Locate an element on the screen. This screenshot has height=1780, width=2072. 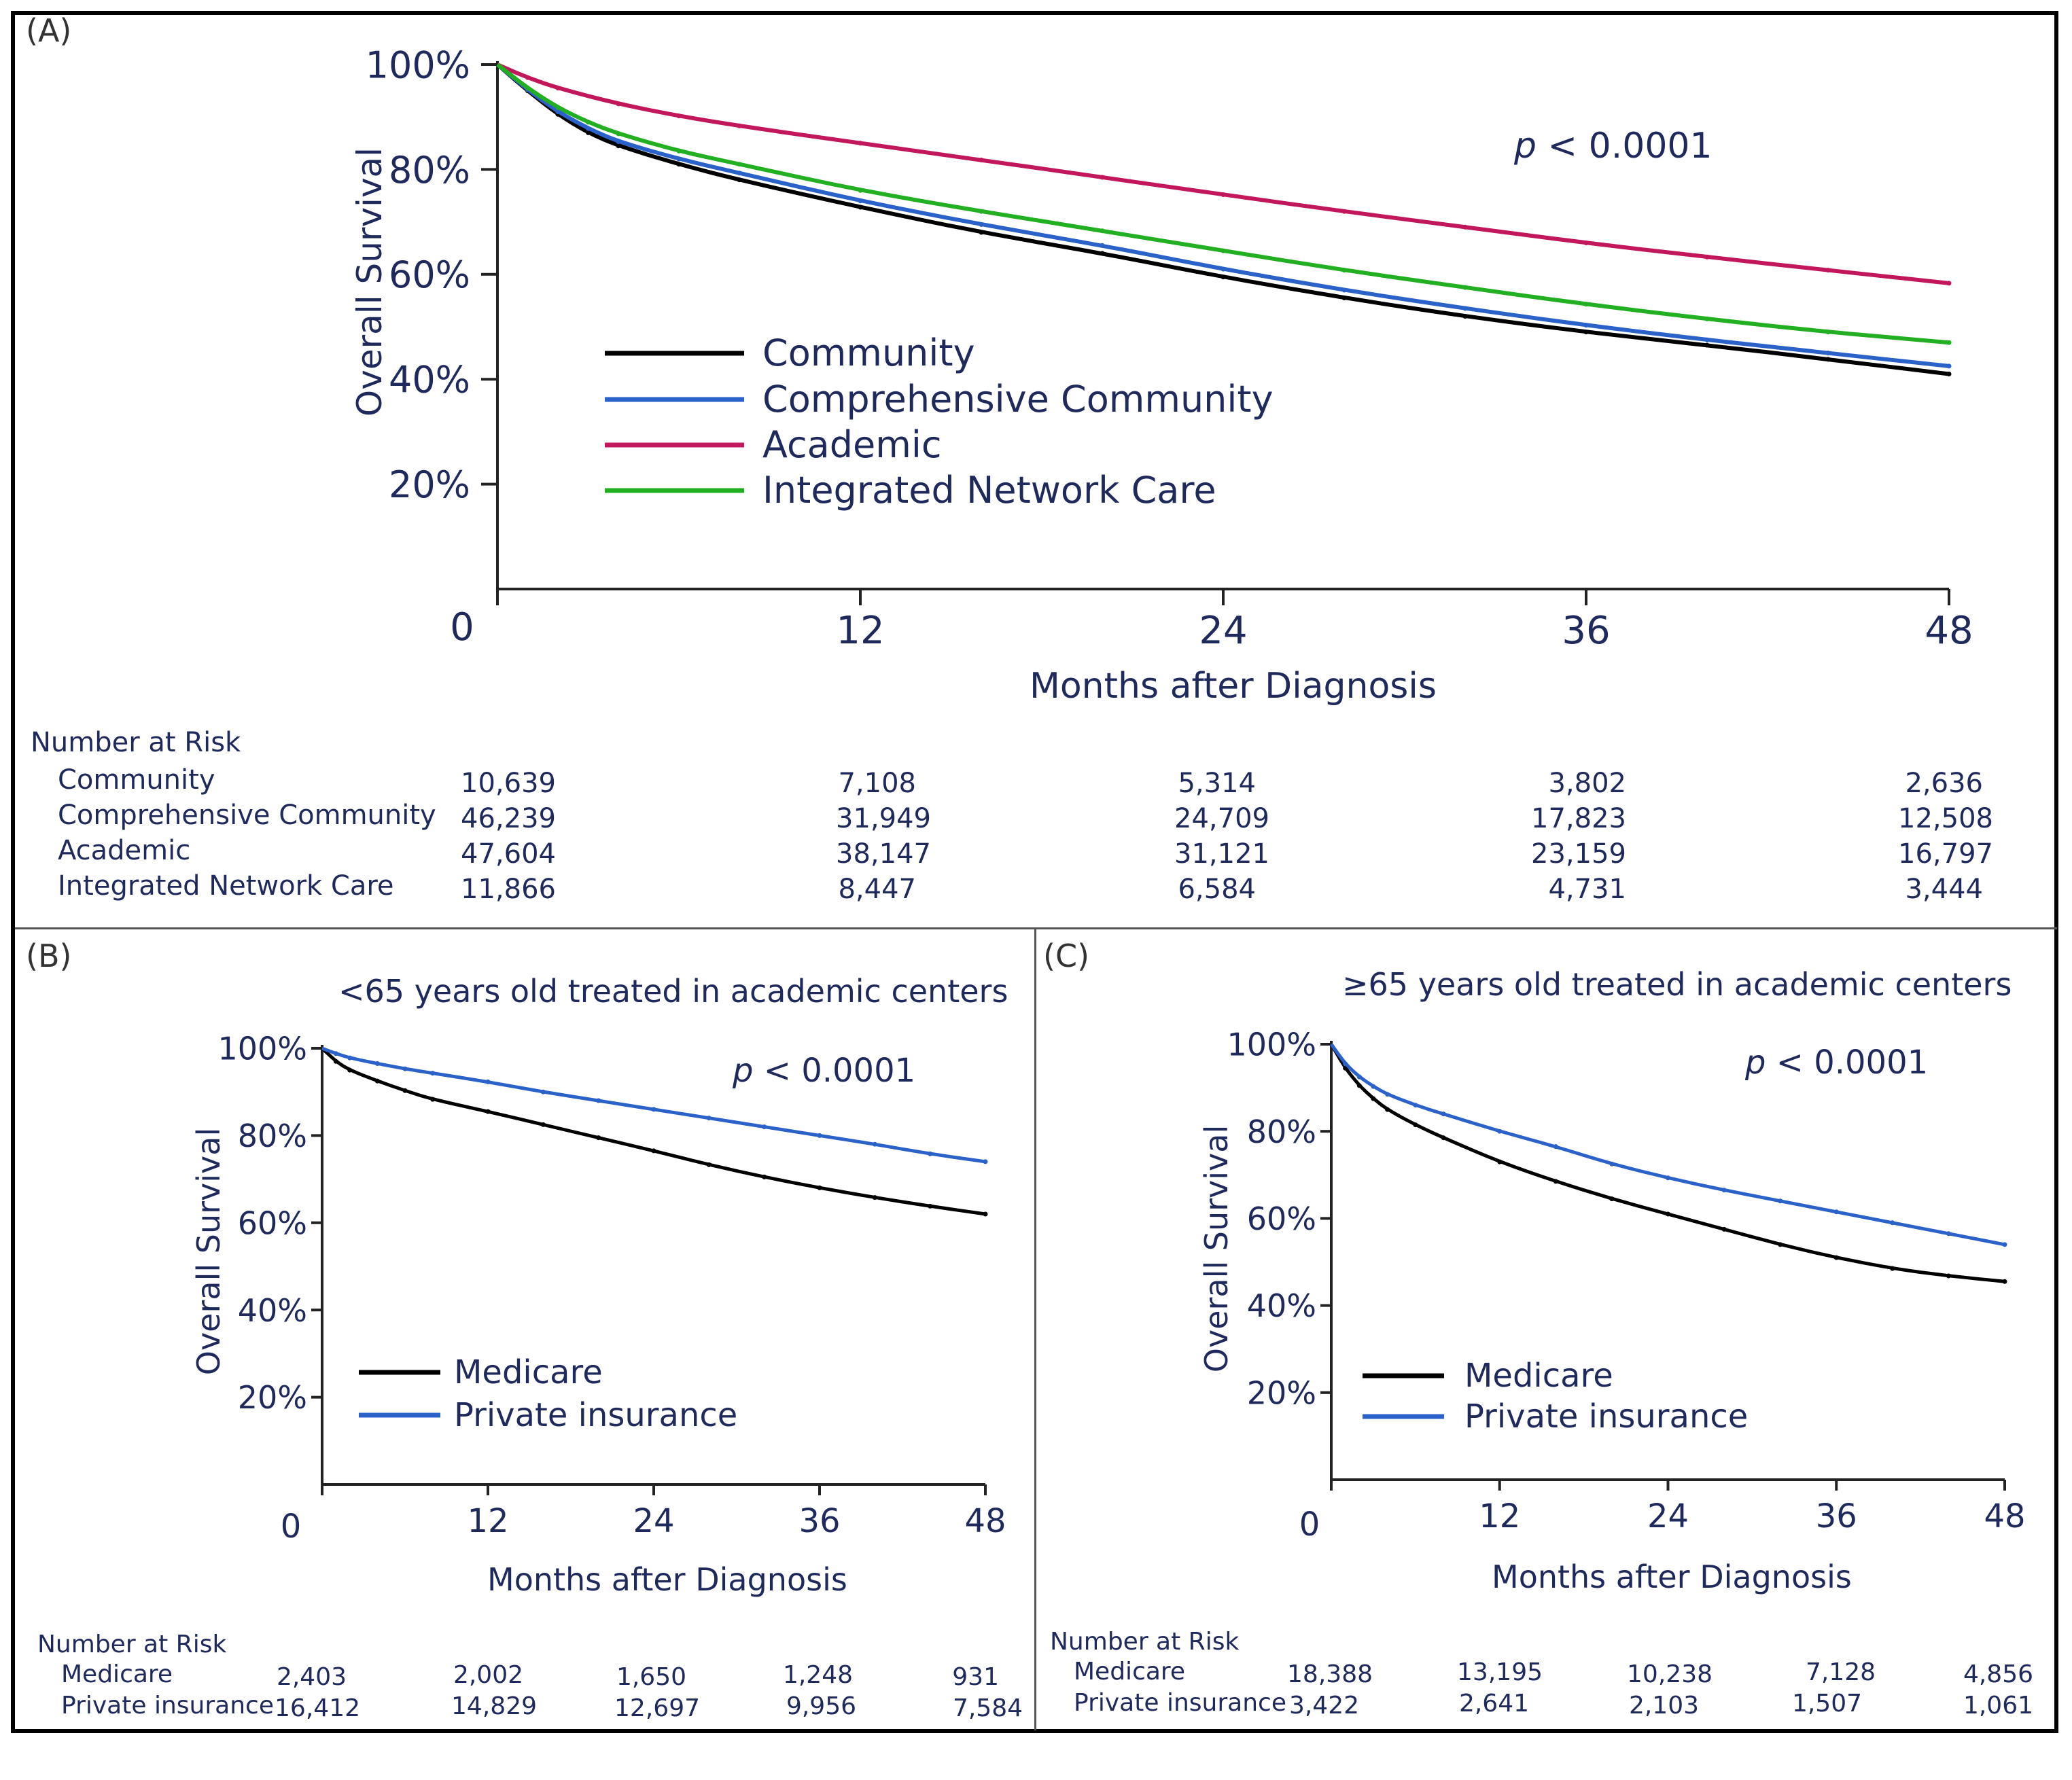
series-line-community is located at coordinates (1223, 220).